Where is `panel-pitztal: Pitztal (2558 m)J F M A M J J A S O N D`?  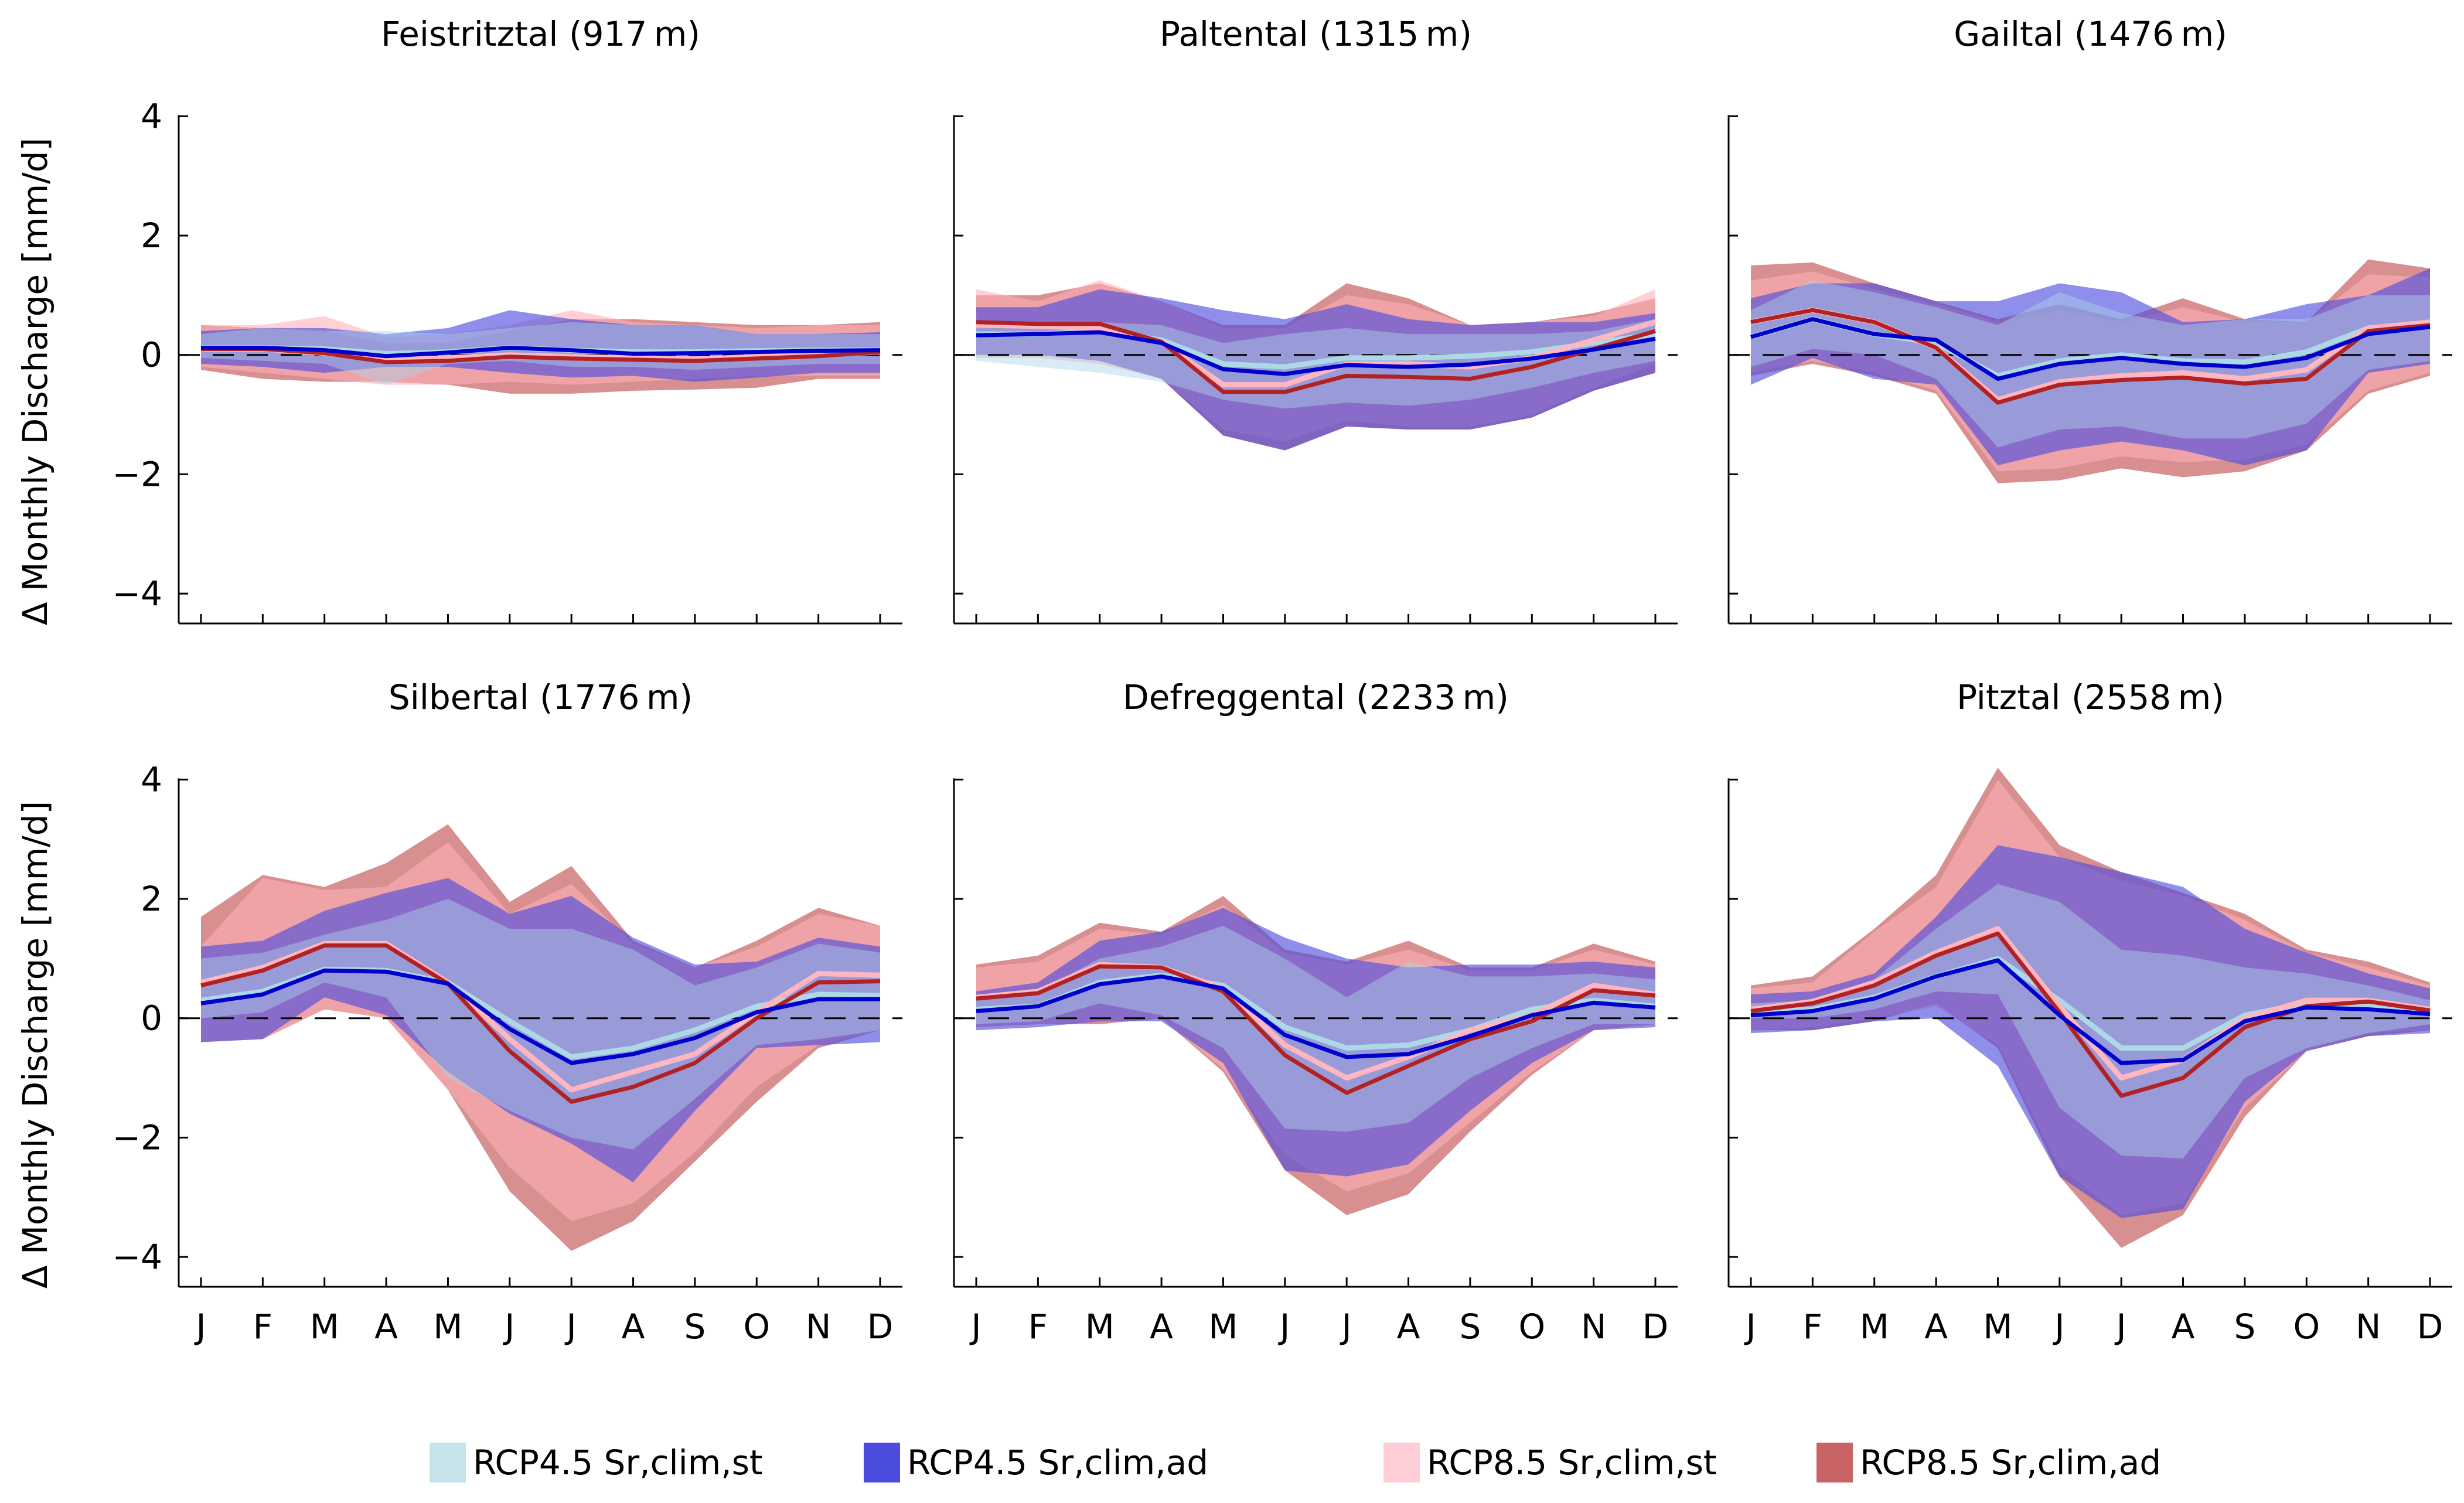
panel-pitztal: Pitztal (2558 m)J F M A M J J A S O N D is located at coordinates (2089, 1012).